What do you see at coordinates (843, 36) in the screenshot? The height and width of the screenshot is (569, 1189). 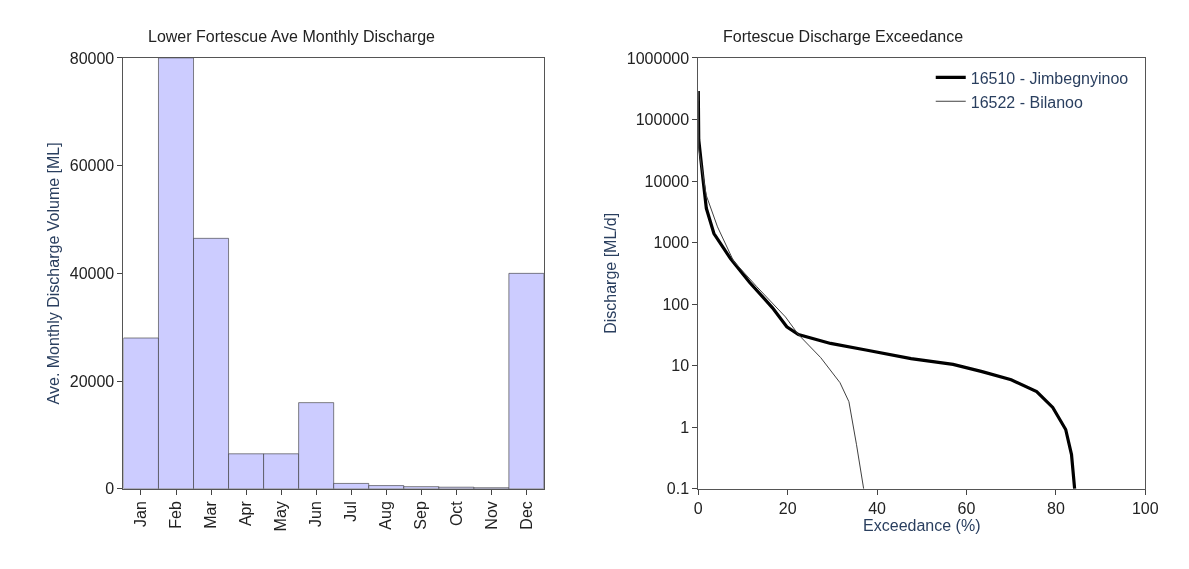 I see `chart-title: Fortescue Discharge Exceedance` at bounding box center [843, 36].